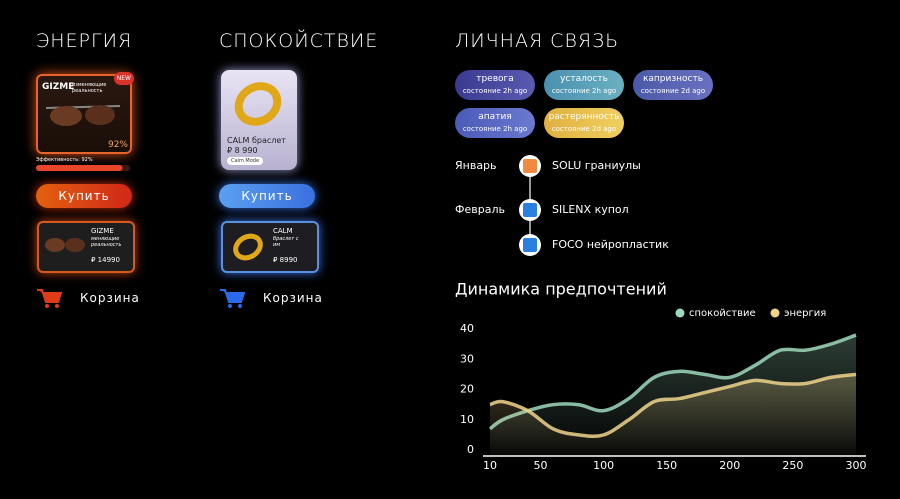  Describe the element at coordinates (270, 247) in the screenshot. I see `cart-card: CALM браслет с им ₽ 8990` at that location.